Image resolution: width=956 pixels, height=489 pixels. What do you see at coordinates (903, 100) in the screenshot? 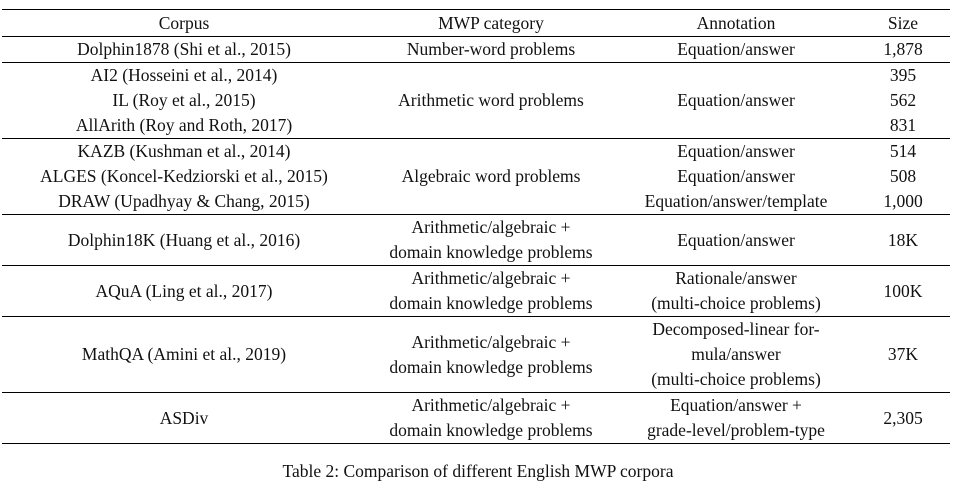
I see `size-cell: 562` at bounding box center [903, 100].